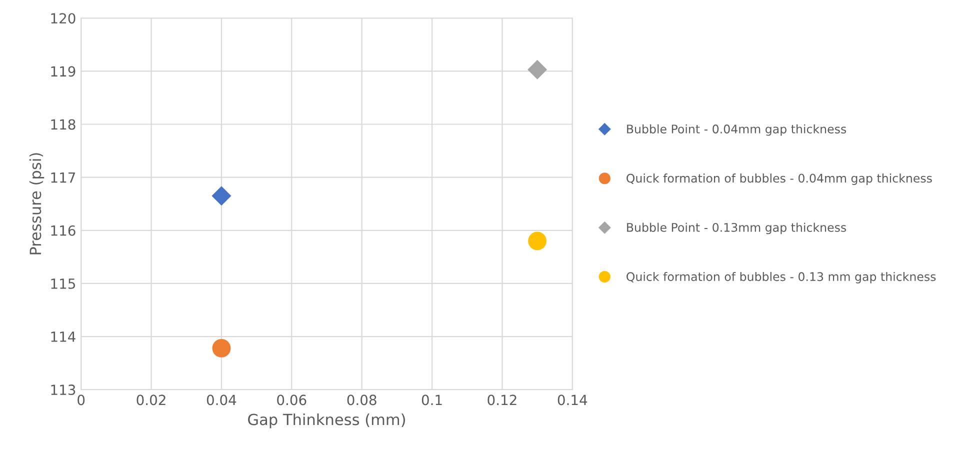 Image resolution: width=954 pixels, height=453 pixels. What do you see at coordinates (36, 203) in the screenshot?
I see `y-axis-title: Pressure (psi)` at bounding box center [36, 203].